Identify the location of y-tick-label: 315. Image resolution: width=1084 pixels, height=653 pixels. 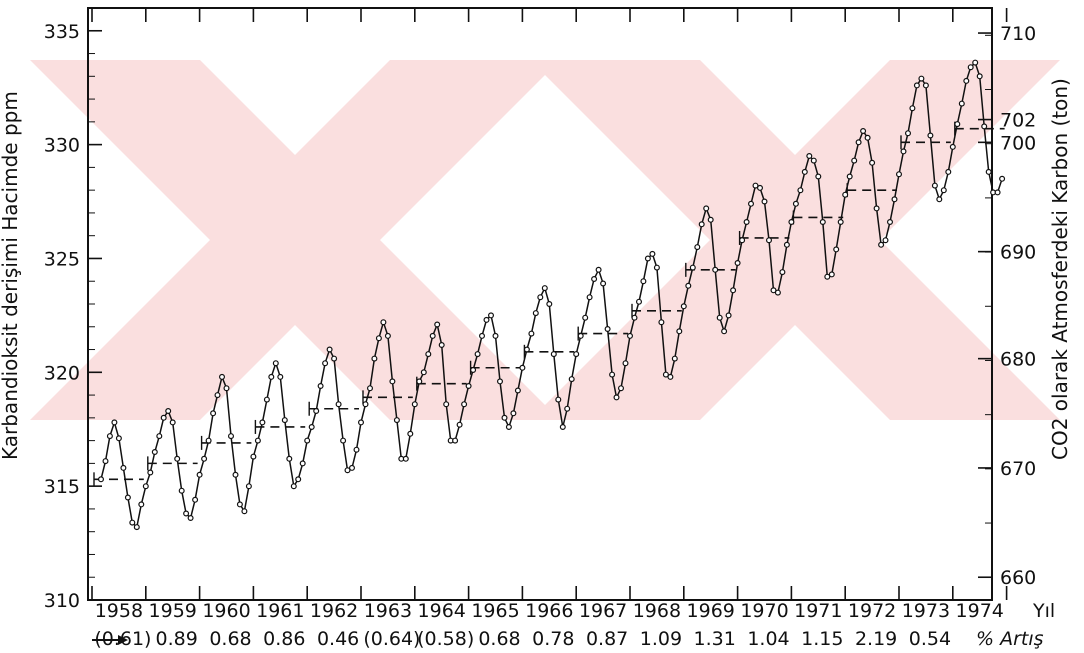
(62, 487).